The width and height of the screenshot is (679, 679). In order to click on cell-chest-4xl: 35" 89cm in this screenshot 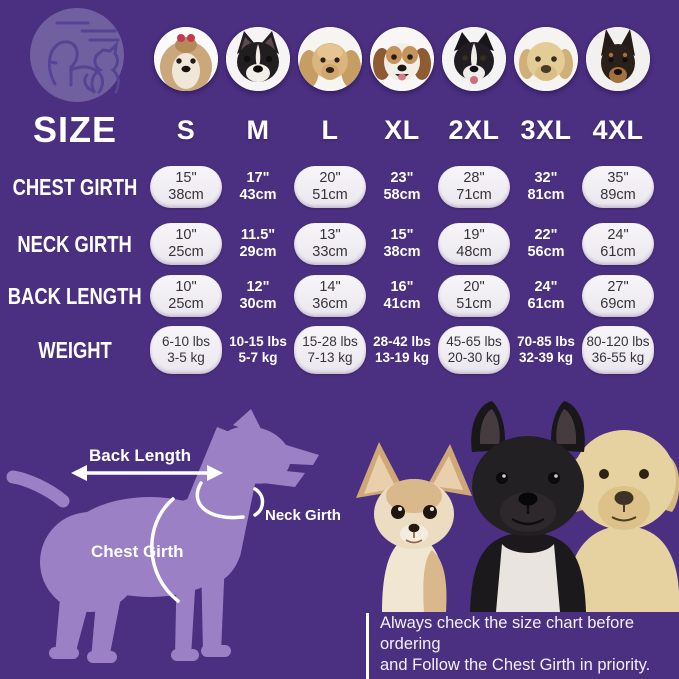, I will do `click(618, 187)`.